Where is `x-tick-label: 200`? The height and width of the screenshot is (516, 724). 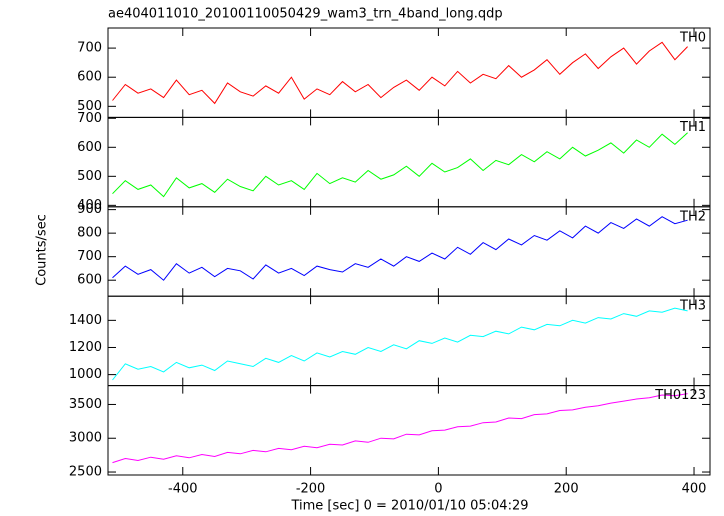
x-tick-label: 200 is located at coordinates (566, 489).